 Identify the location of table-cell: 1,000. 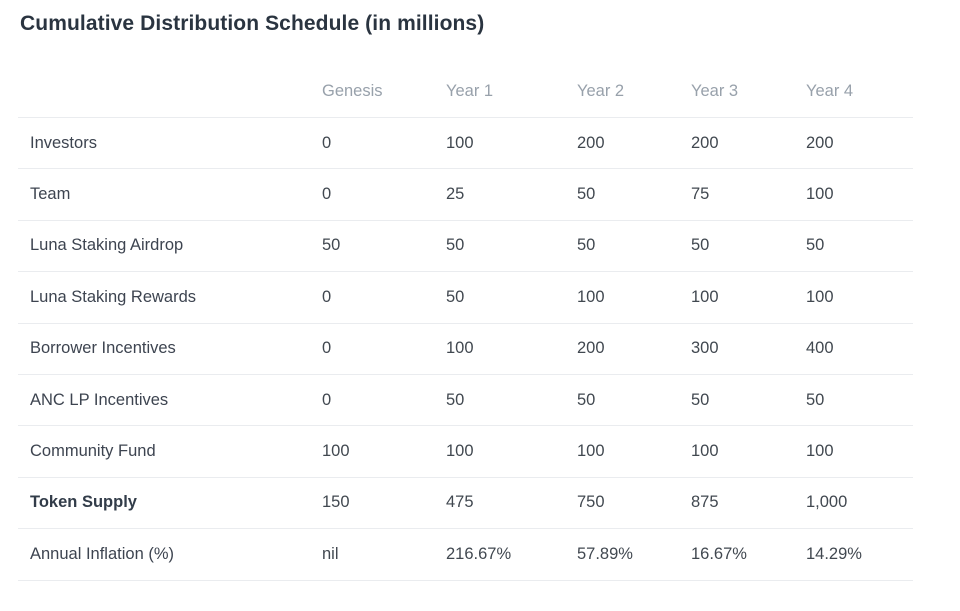
(859, 503).